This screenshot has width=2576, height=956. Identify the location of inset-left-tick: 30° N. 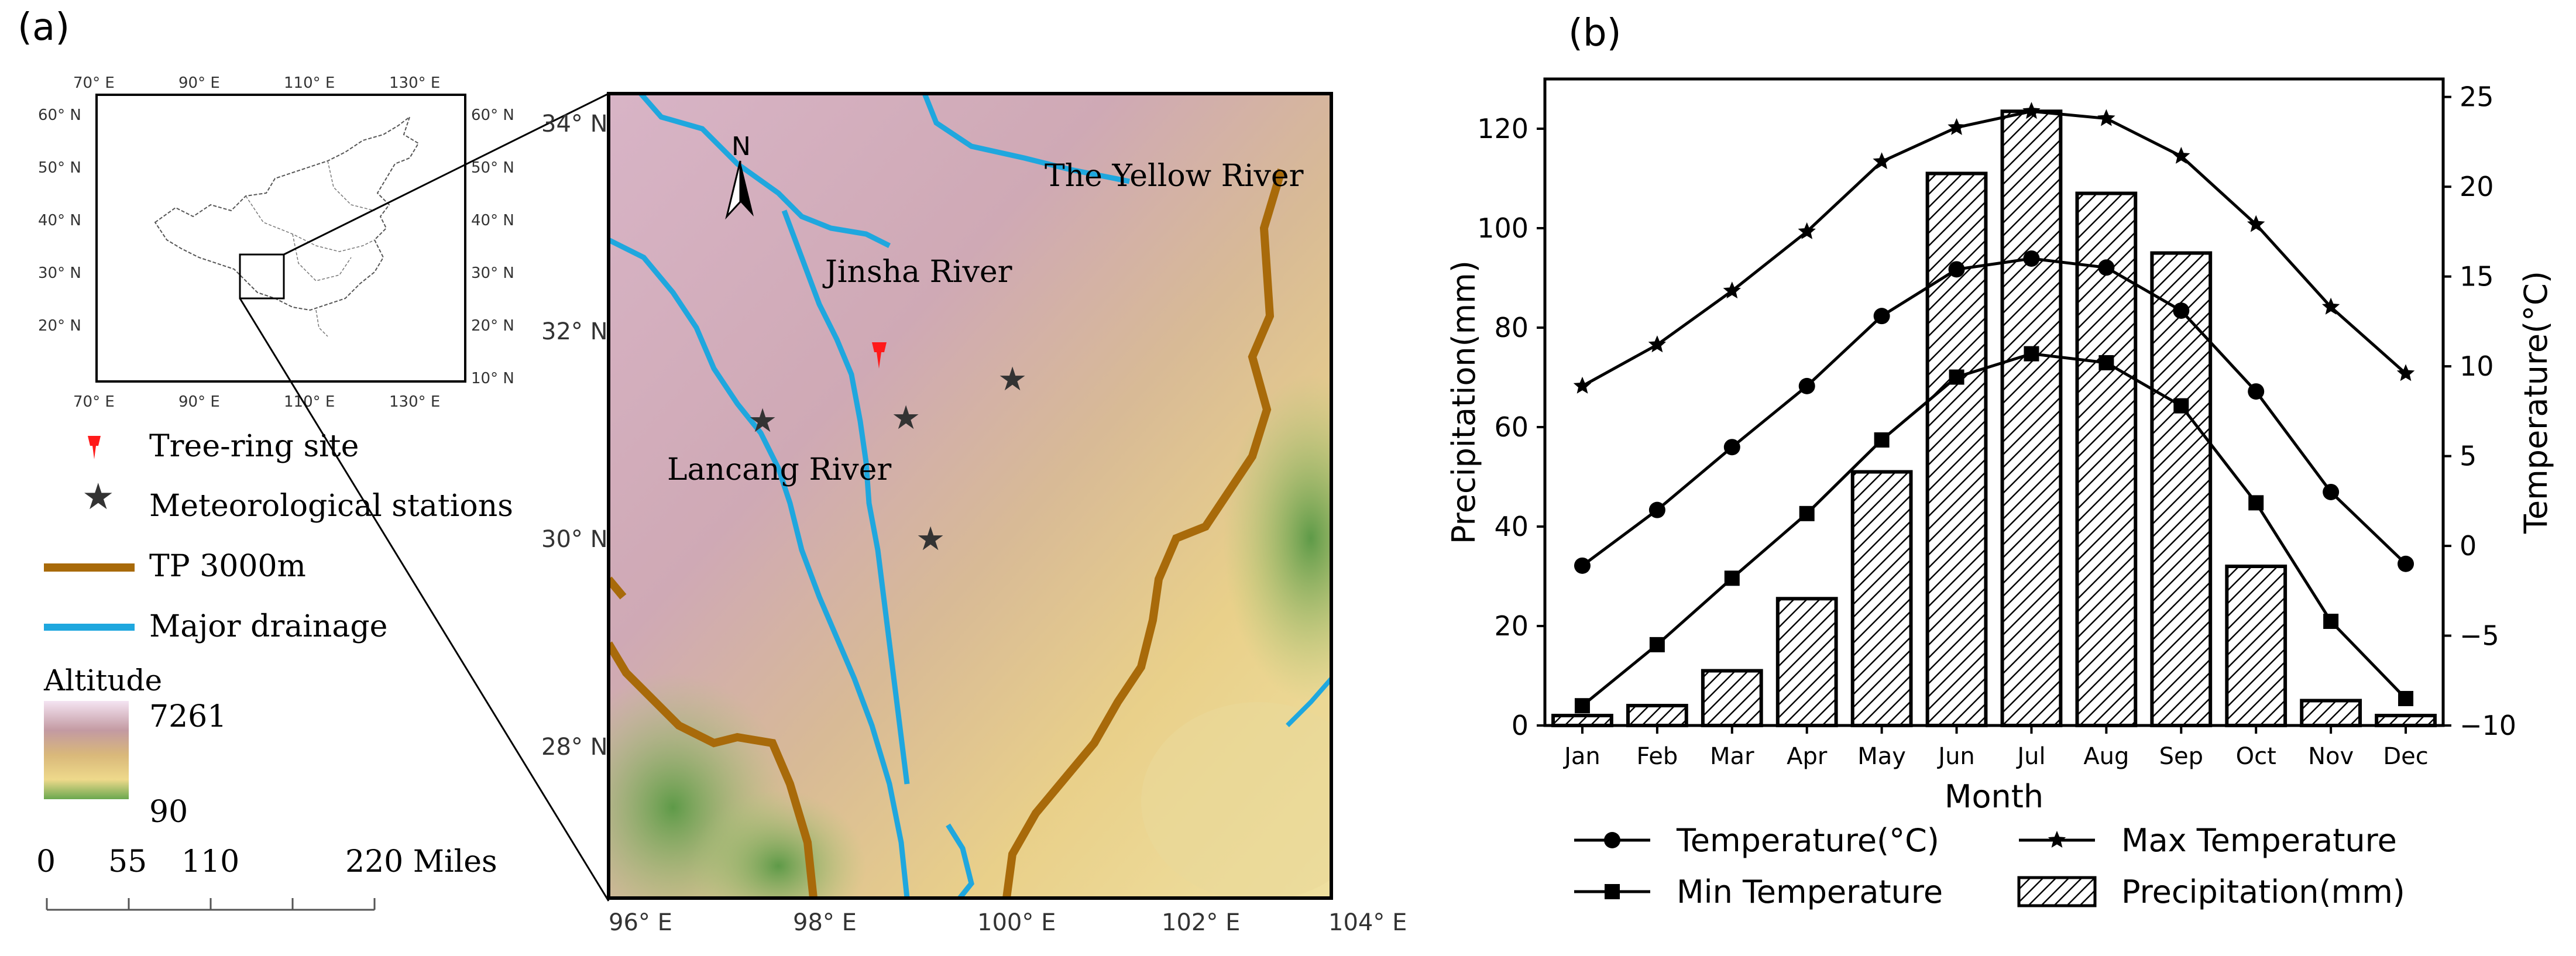
(60, 273).